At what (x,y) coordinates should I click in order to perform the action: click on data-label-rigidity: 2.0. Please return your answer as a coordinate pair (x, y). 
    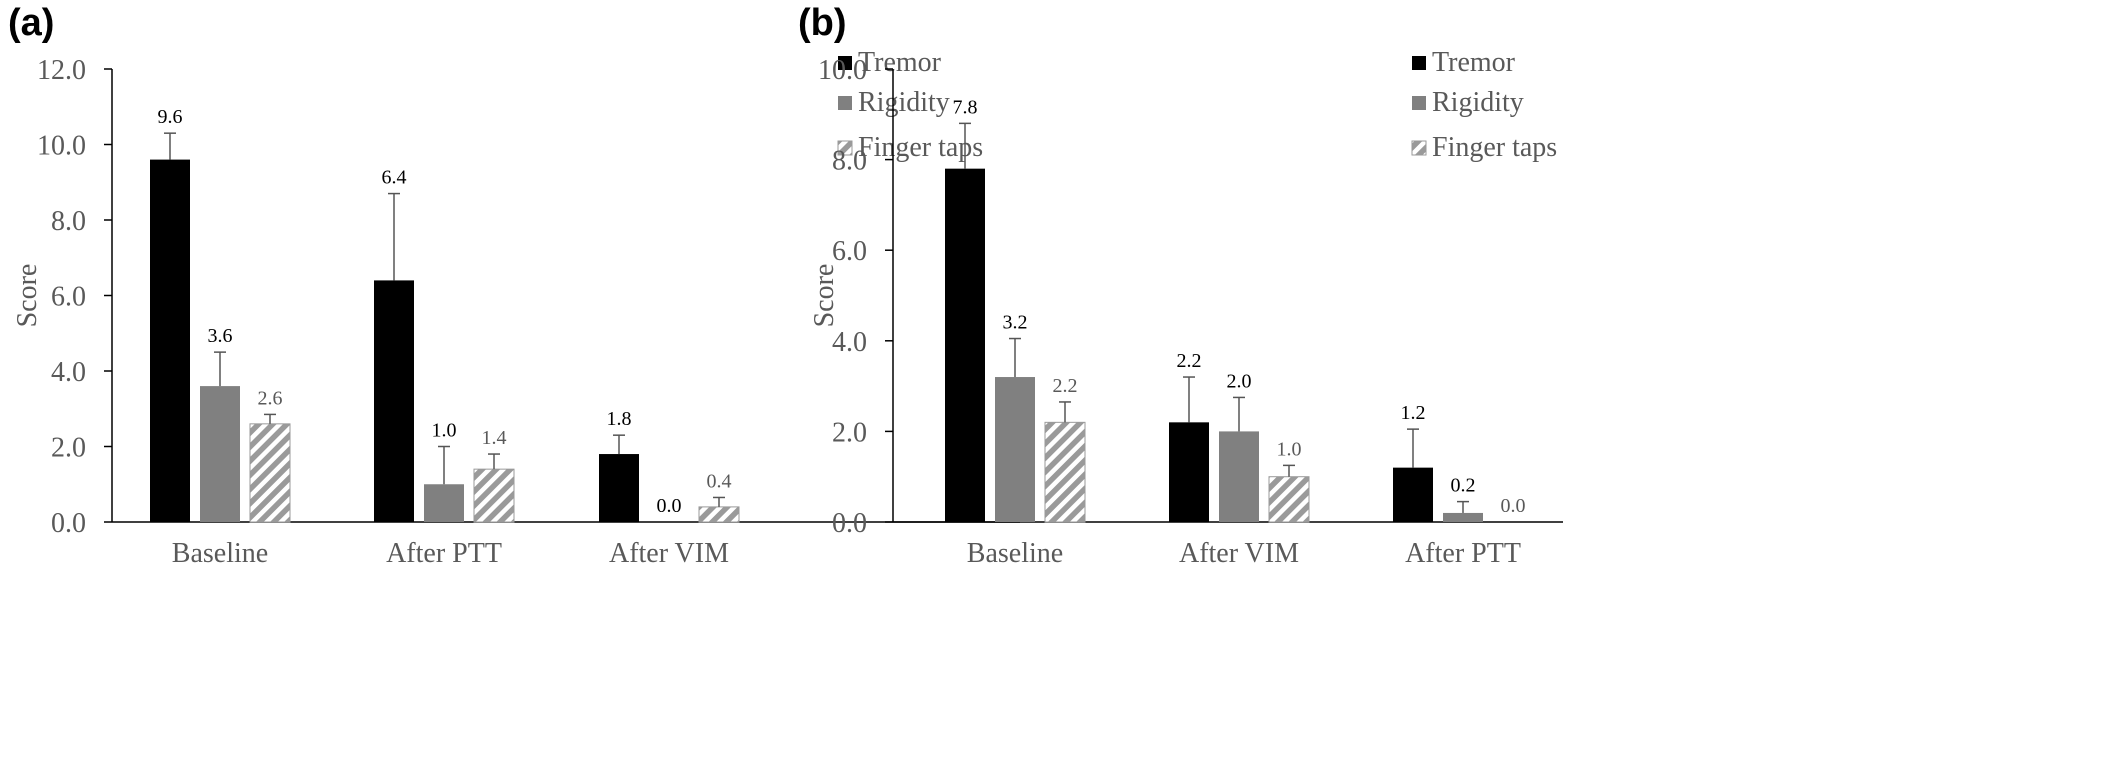
    Looking at the image, I should click on (1239, 381).